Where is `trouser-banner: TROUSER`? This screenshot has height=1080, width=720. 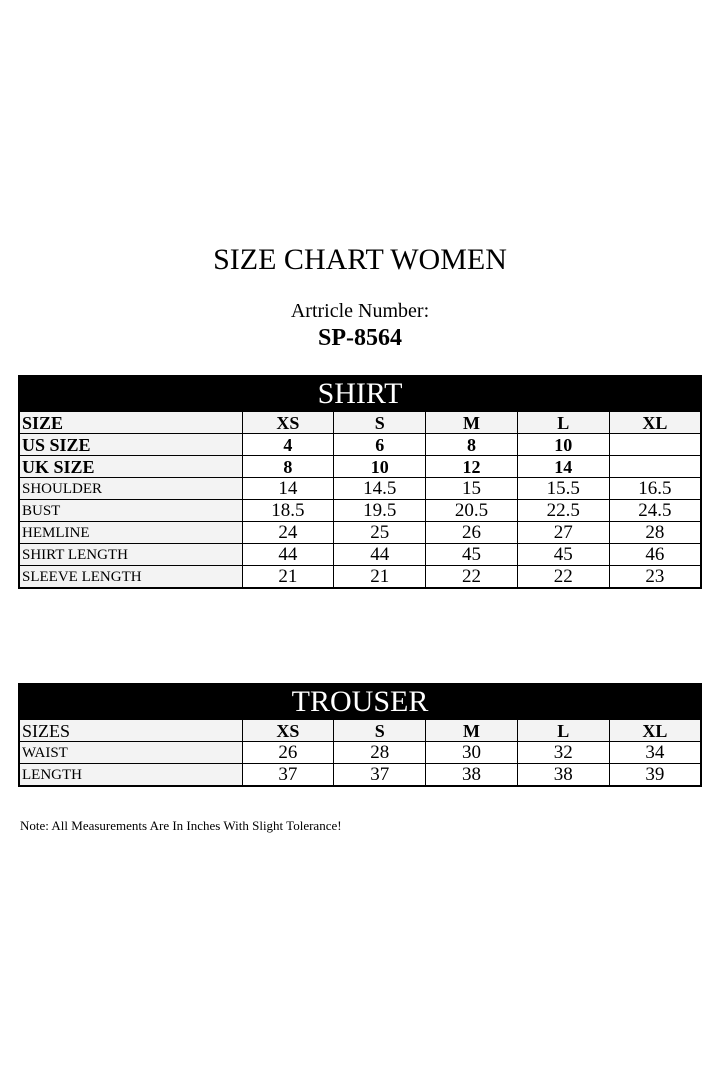 trouser-banner: TROUSER is located at coordinates (360, 701).